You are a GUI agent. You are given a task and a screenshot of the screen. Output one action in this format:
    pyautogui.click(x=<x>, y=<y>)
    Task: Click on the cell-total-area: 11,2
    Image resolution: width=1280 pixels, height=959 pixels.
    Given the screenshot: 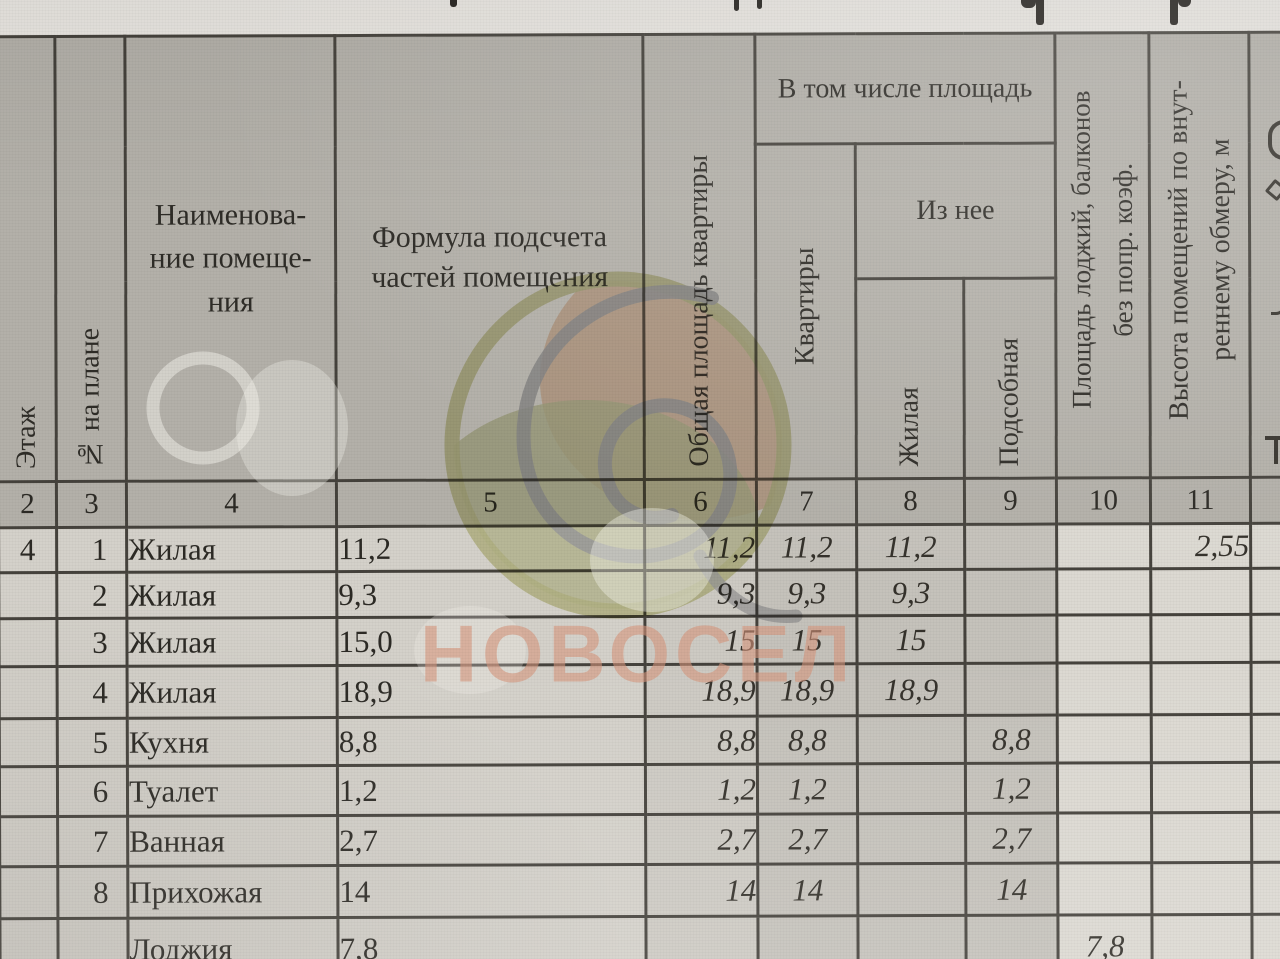 What is the action you would take?
    pyautogui.click(x=700, y=548)
    